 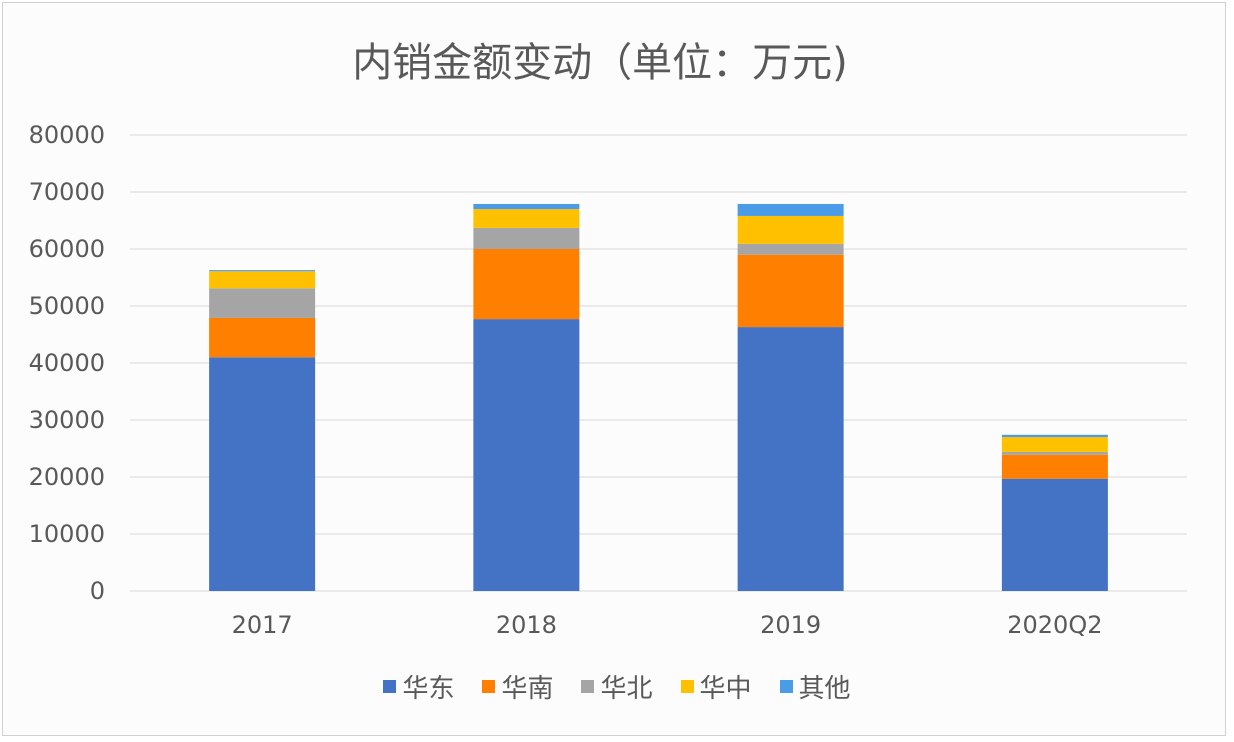 I want to click on bar-segment-华中-2018, so click(x=526, y=218).